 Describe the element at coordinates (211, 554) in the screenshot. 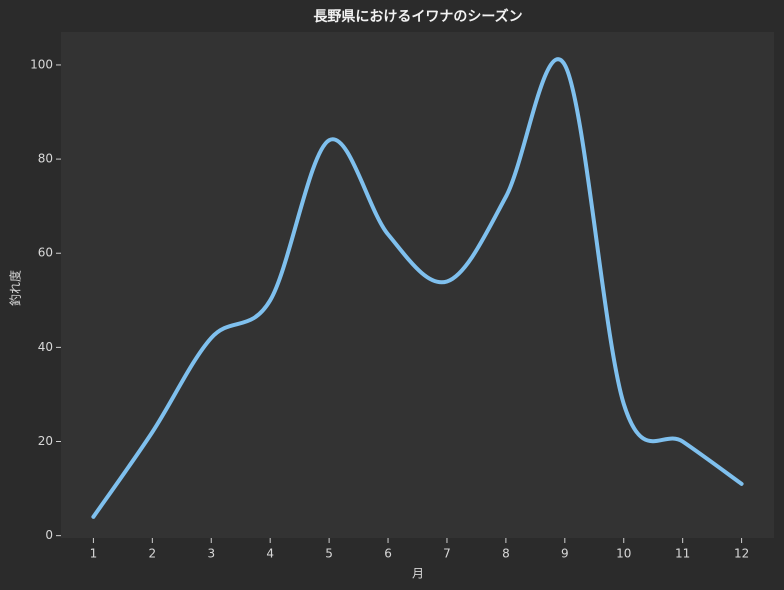

I see `x-tick-label: 3` at that location.